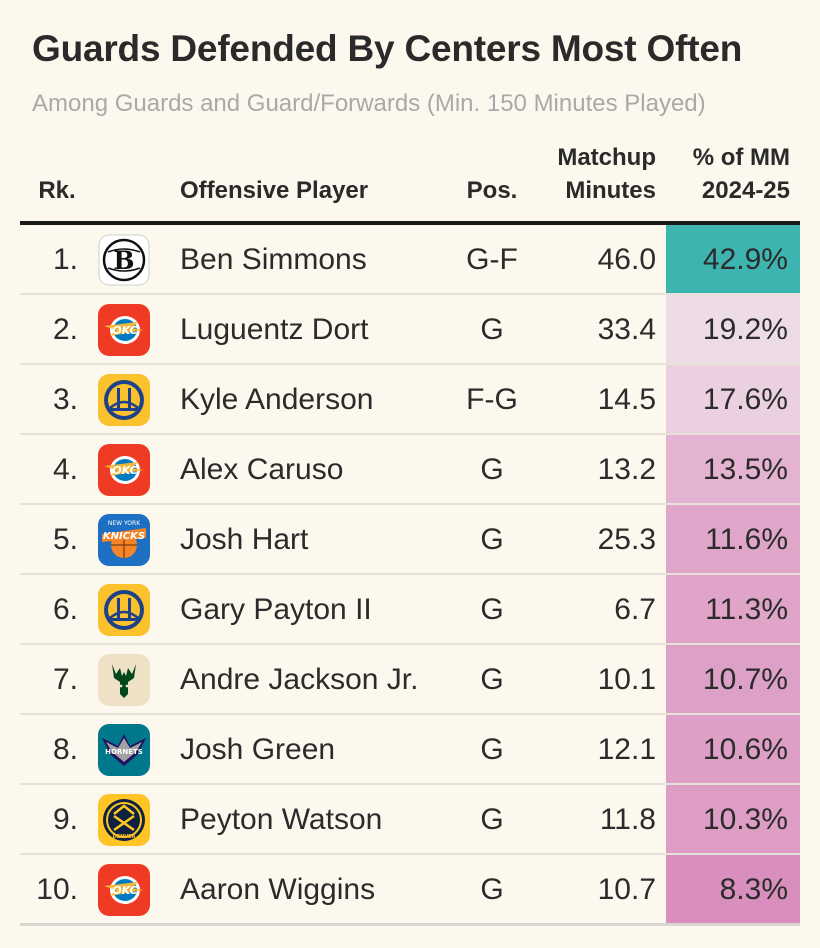  Describe the element at coordinates (410, 470) in the screenshot. I see `table-row: 4. OKC Alex Caruso G 13.2 13.5%` at that location.